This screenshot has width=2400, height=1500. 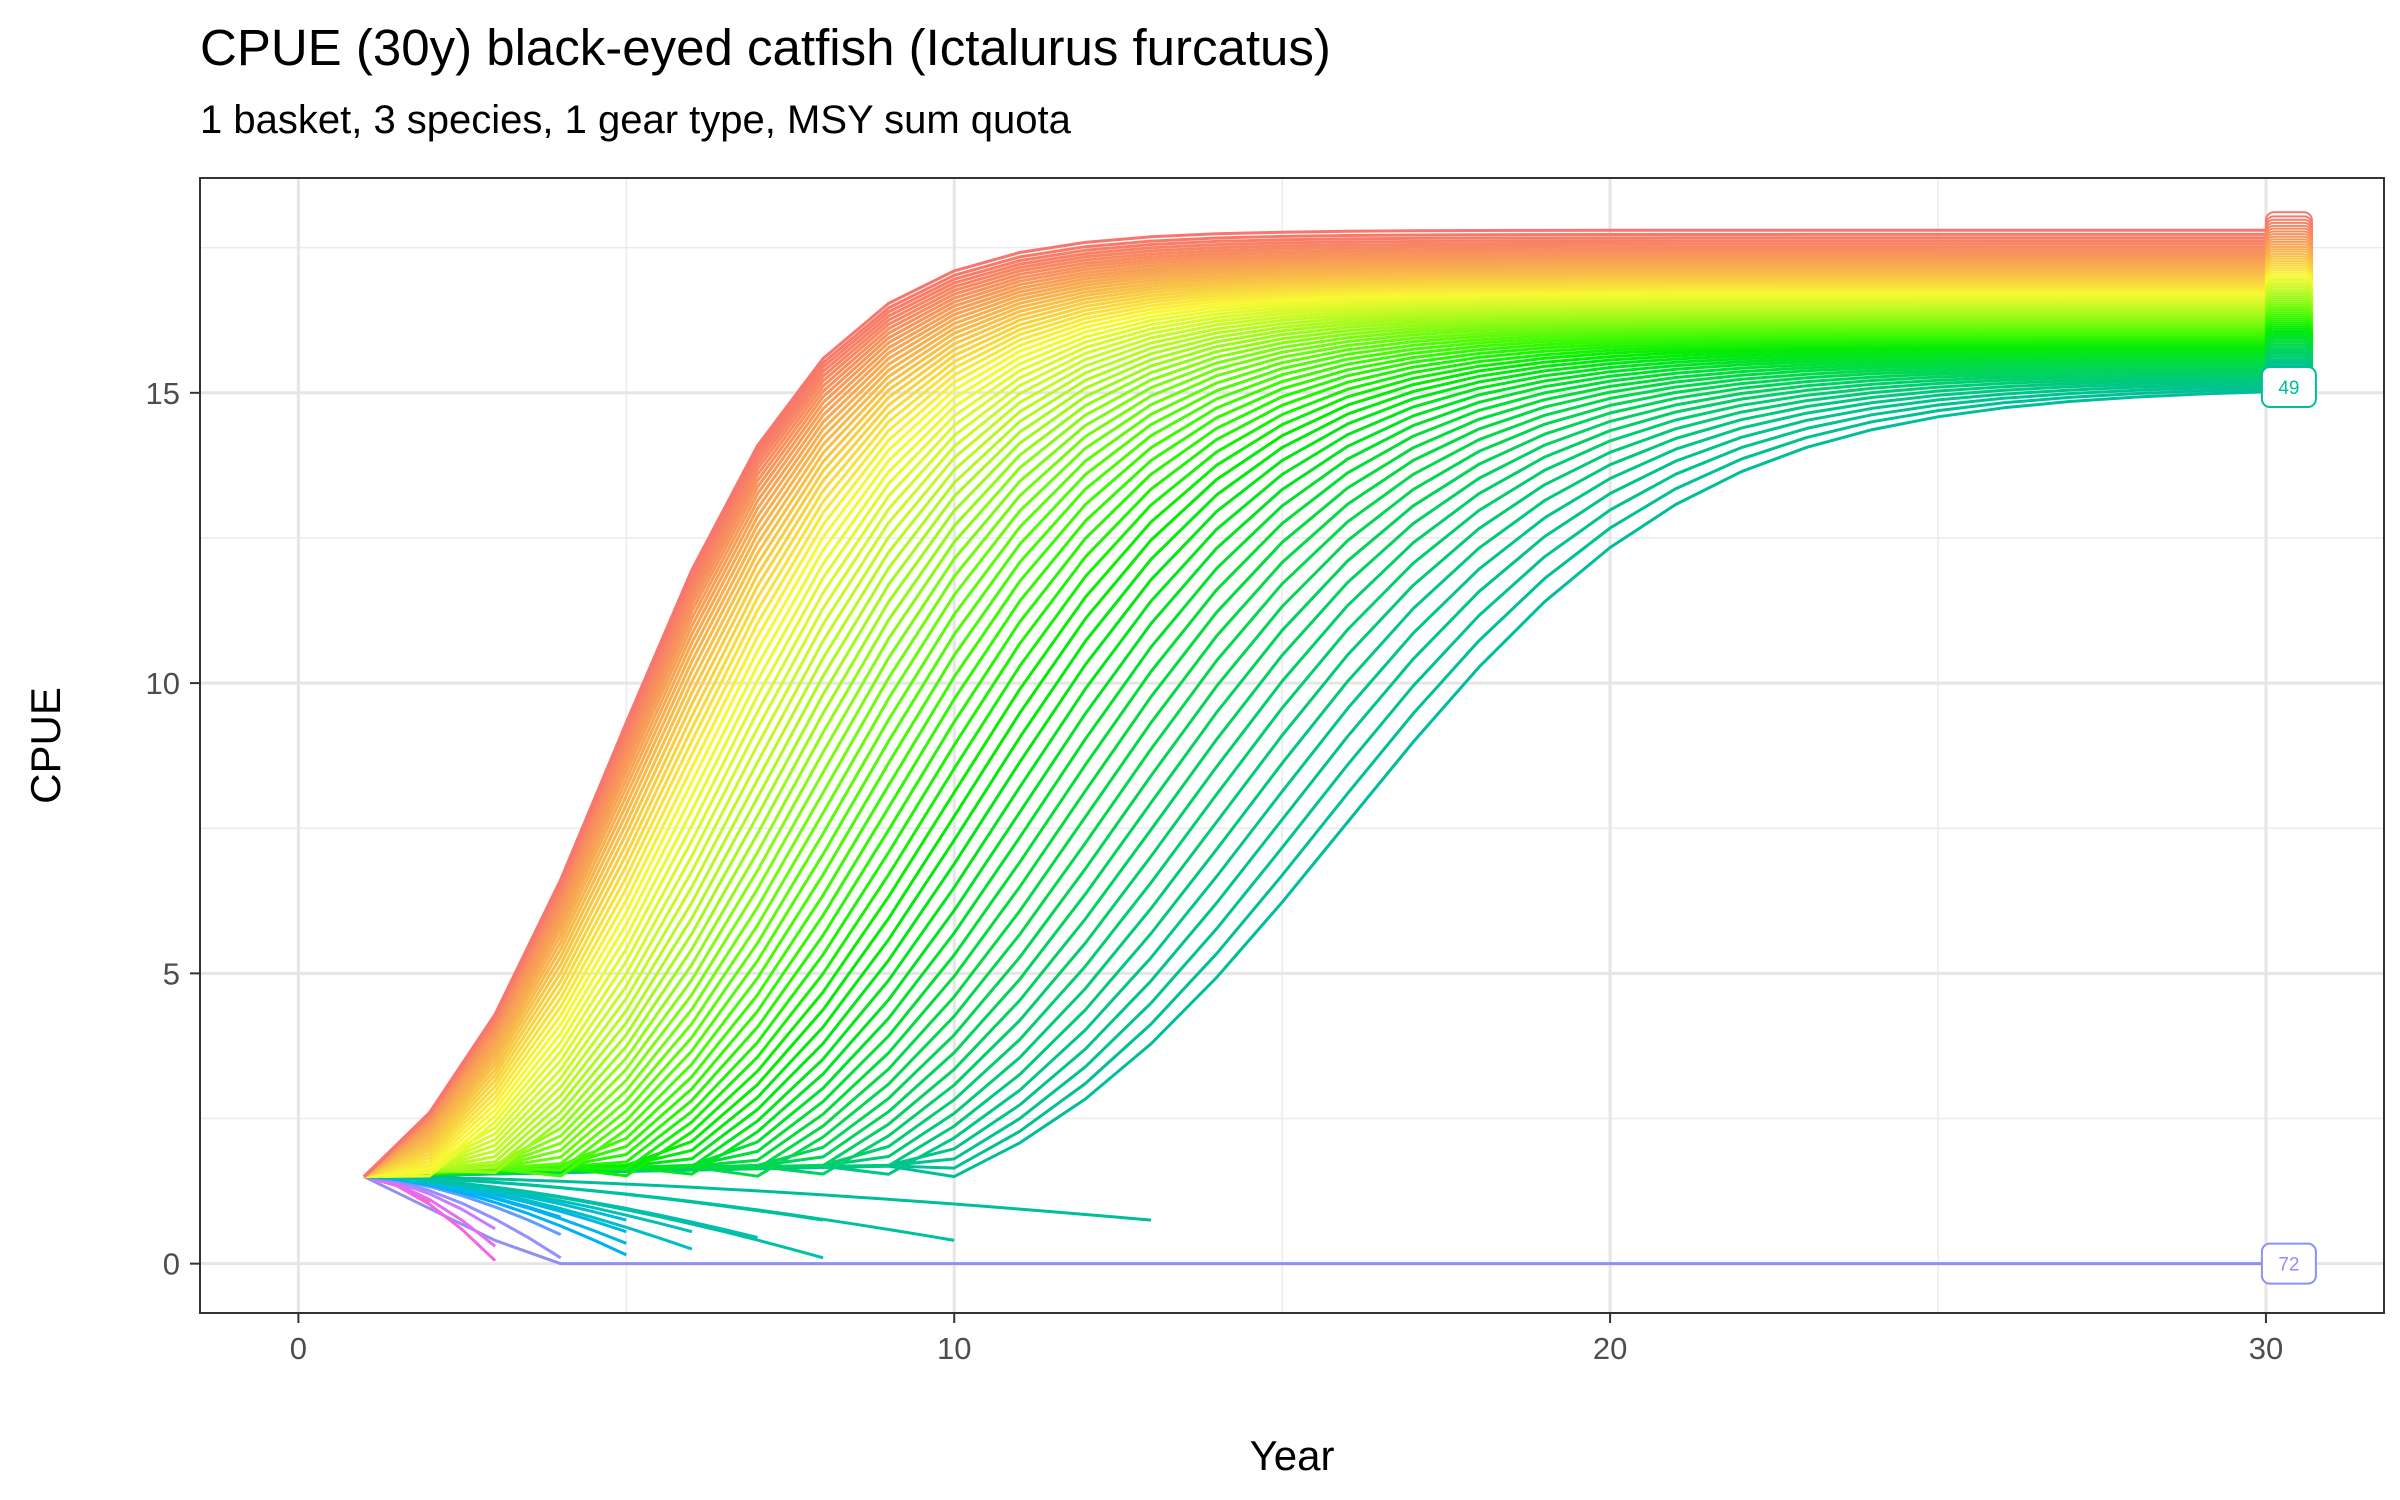 I want to click on series-line-flat, so click(x=1314, y=1220).